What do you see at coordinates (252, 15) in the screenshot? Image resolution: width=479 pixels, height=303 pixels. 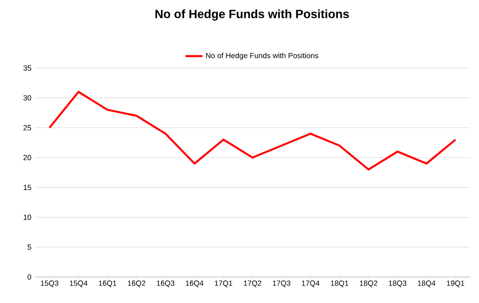 I see `chart-title: No of Hedge Funds with Positions` at bounding box center [252, 15].